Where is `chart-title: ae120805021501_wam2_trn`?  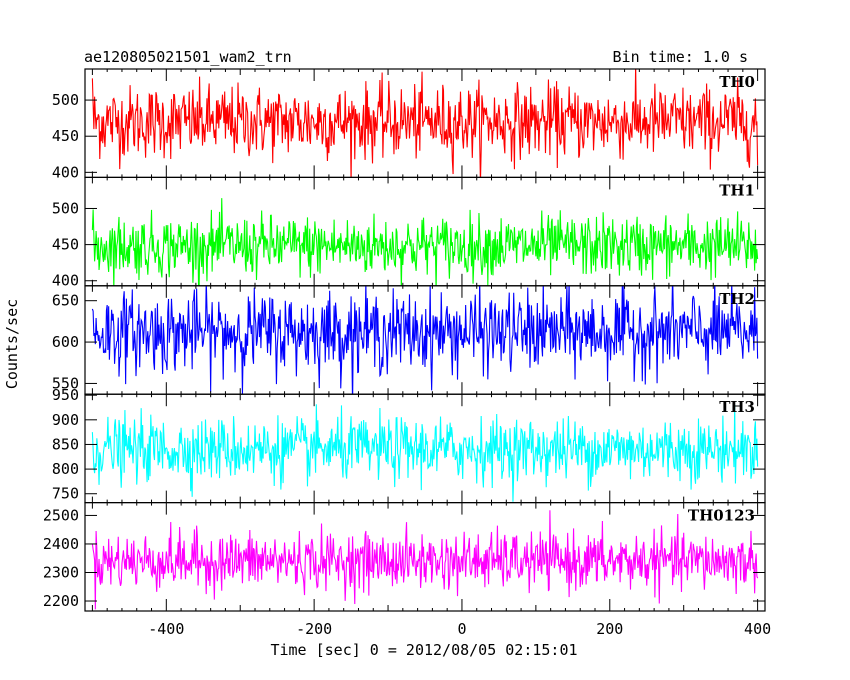
chart-title: ae120805021501_wam2_trn is located at coordinates (188, 57).